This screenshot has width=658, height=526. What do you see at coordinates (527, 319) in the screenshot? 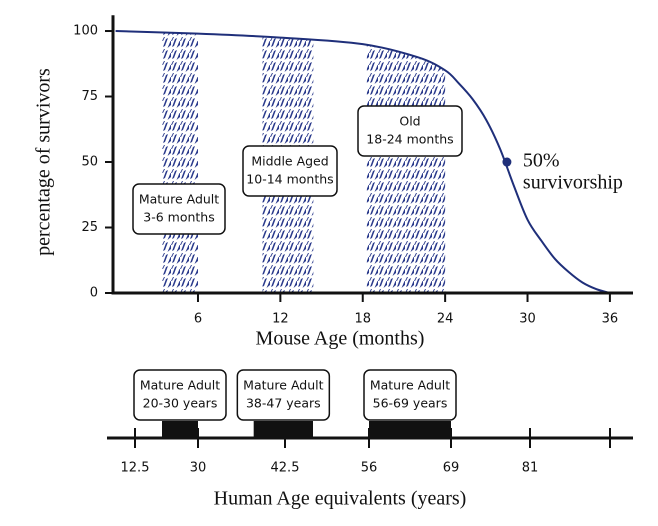
I see `x-tick-label: 30` at bounding box center [527, 319].